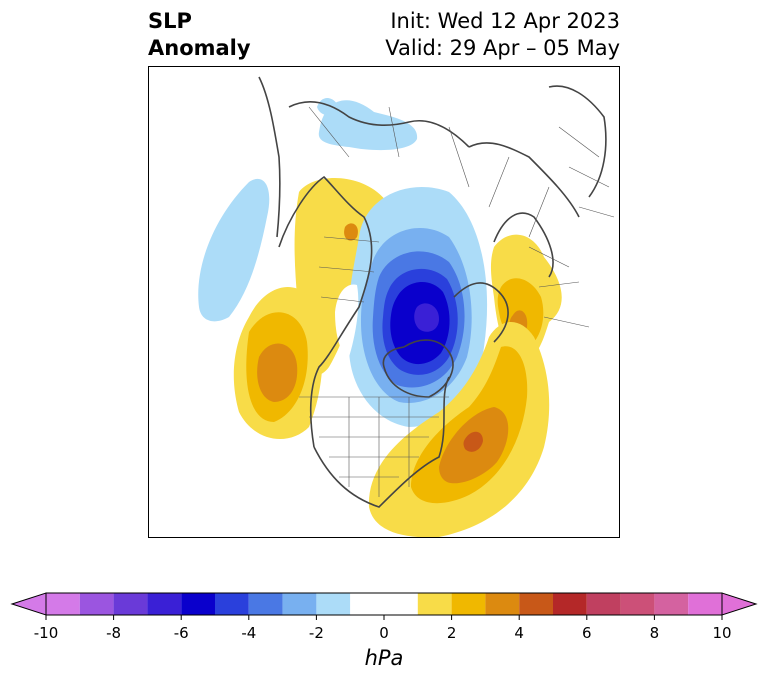 The image size is (768, 684). What do you see at coordinates (328, 107) in the screenshot?
I see `negative-anomaly-small` at bounding box center [328, 107].